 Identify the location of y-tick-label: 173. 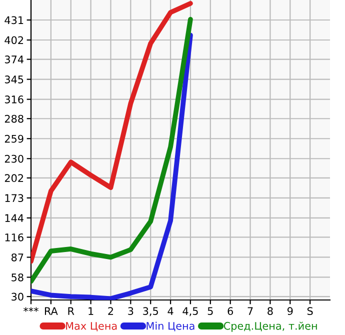
(14, 198).